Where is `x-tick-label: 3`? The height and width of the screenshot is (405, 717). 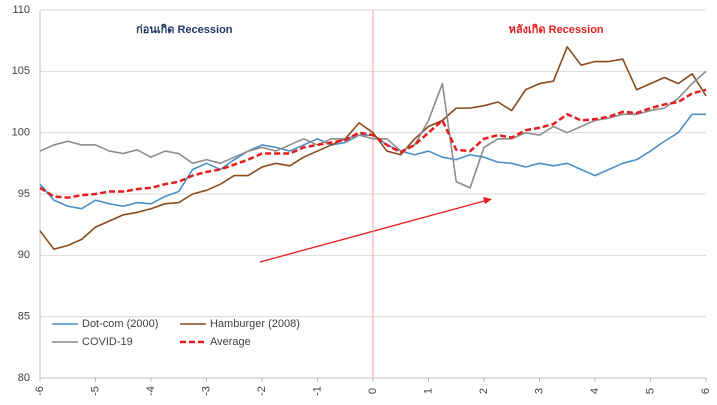
x-tick-label: 3 is located at coordinates (539, 391).